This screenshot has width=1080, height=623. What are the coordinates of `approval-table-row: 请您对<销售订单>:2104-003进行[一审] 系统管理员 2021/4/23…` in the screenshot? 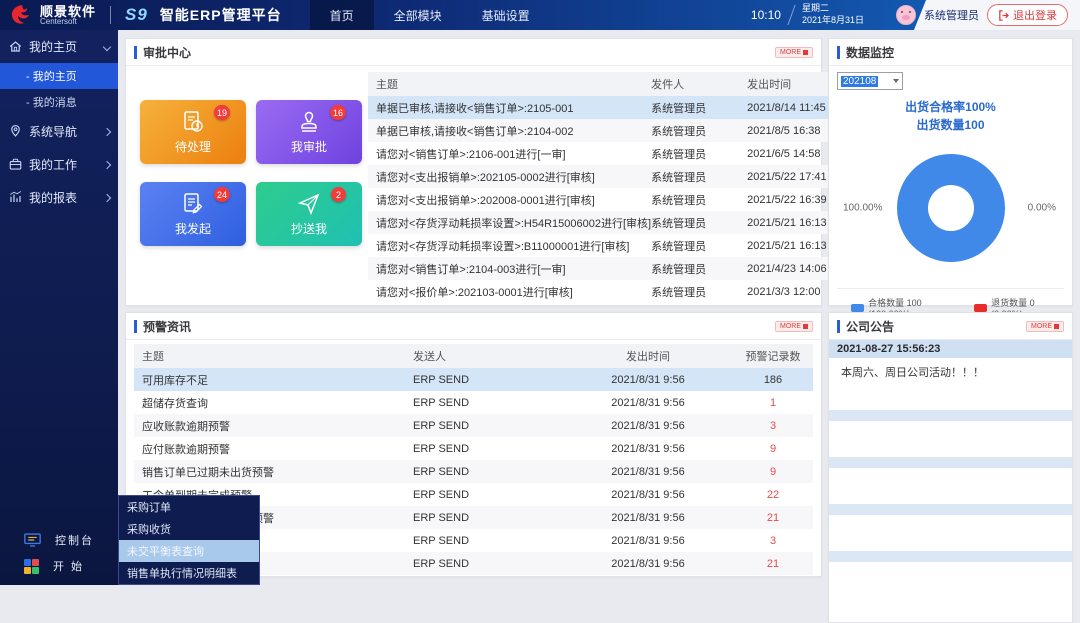 It's located at (609, 268).